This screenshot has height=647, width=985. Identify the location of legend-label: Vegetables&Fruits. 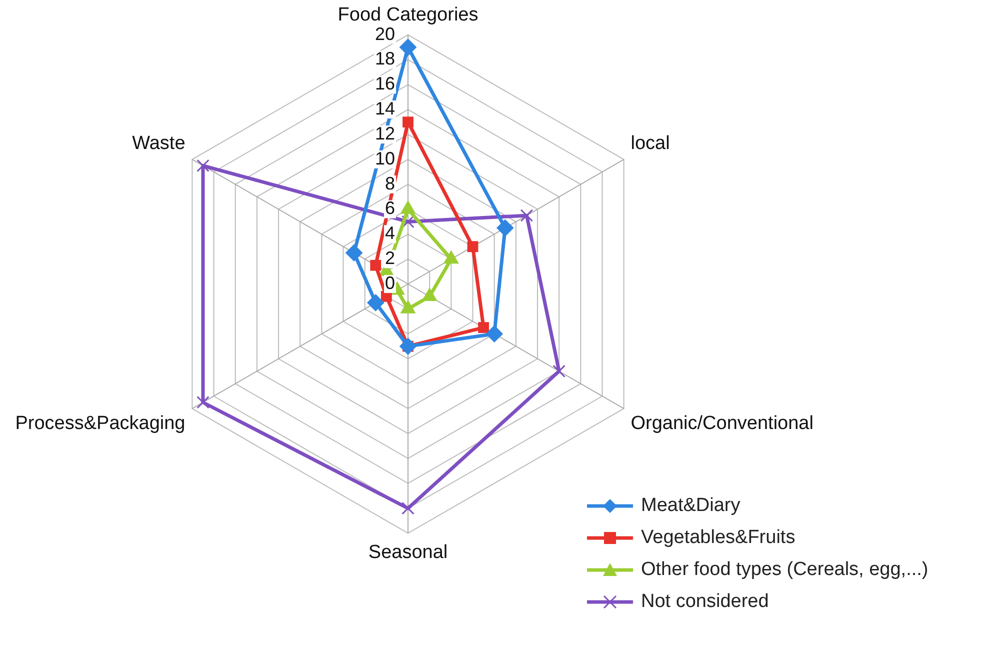
(718, 538).